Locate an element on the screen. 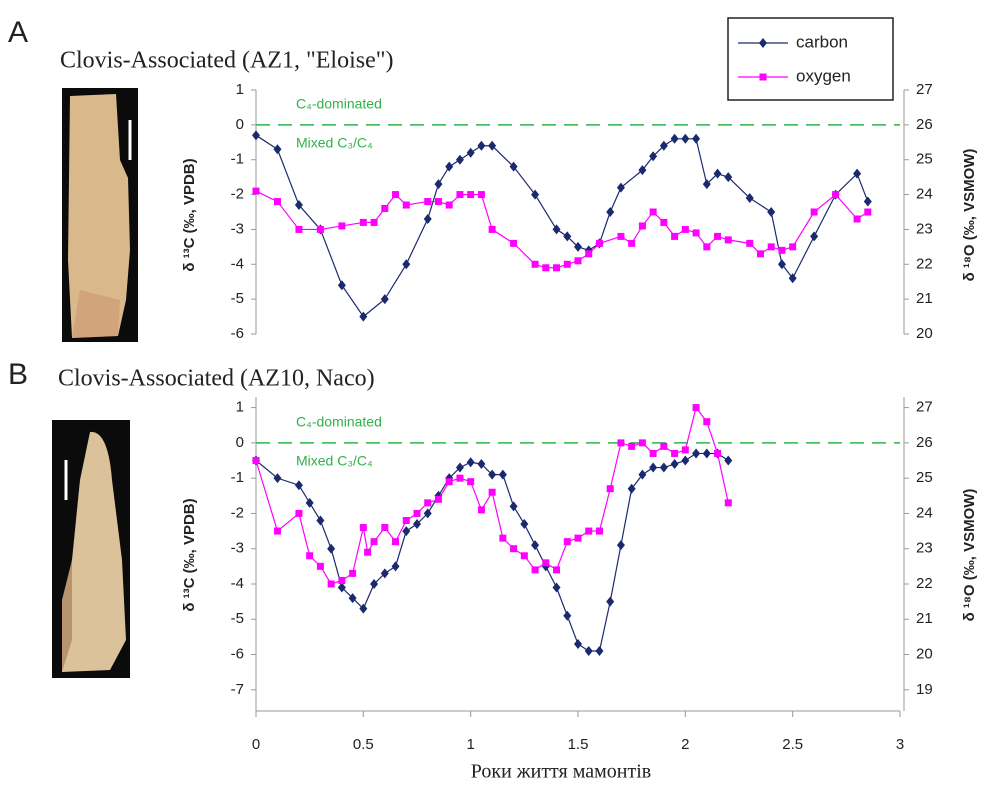 Image resolution: width=987 pixels, height=787 pixels. y2-axis-label: δ ¹⁸O (‰, VSMOW) is located at coordinates (969, 555).